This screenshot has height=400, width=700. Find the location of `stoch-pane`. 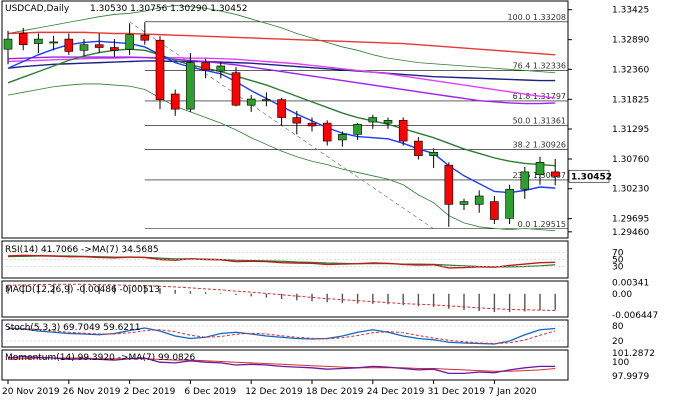

stoch-pane is located at coordinates (285, 335).